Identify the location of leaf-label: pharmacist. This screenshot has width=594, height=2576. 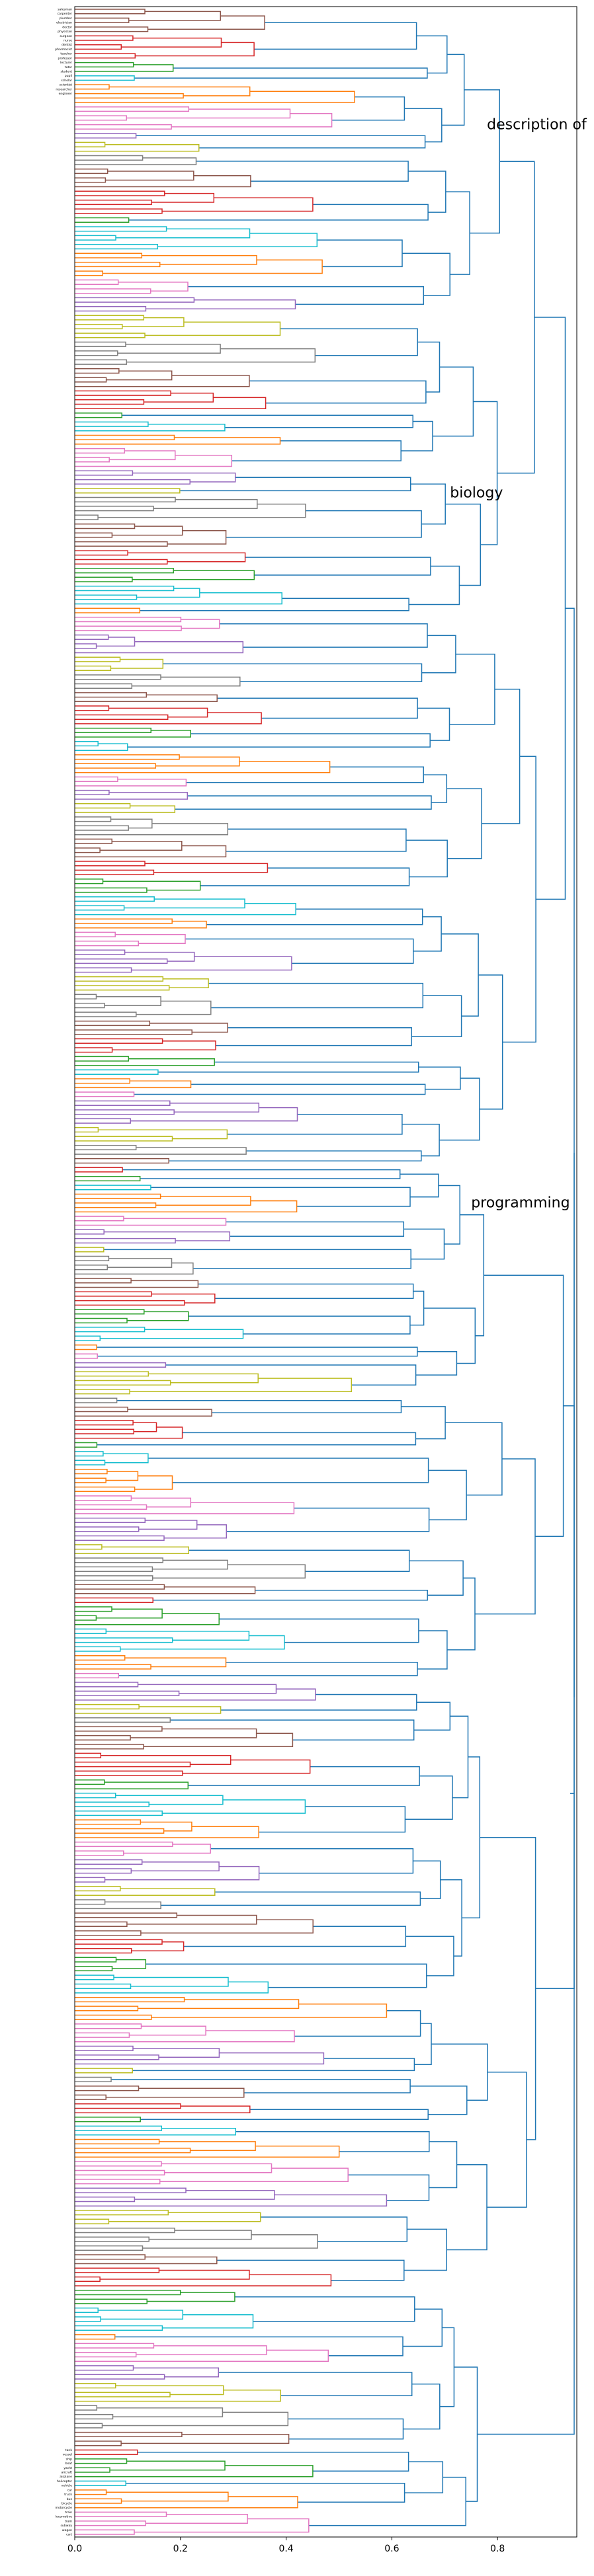
(63, 50).